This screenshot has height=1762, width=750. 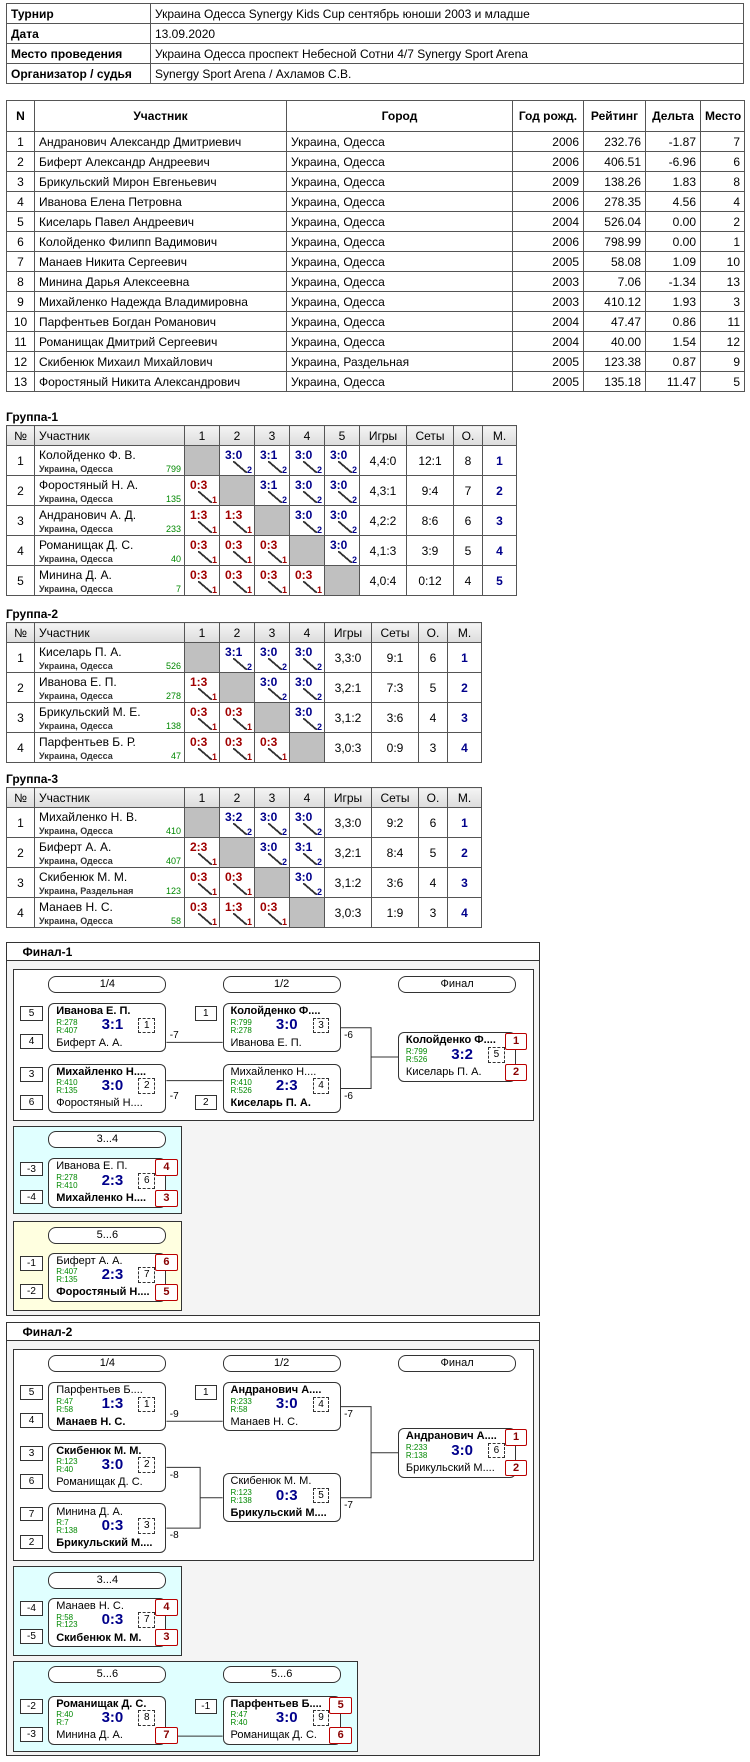 What do you see at coordinates (32, 614) in the screenshot?
I see `group-title: Группа-2` at bounding box center [32, 614].